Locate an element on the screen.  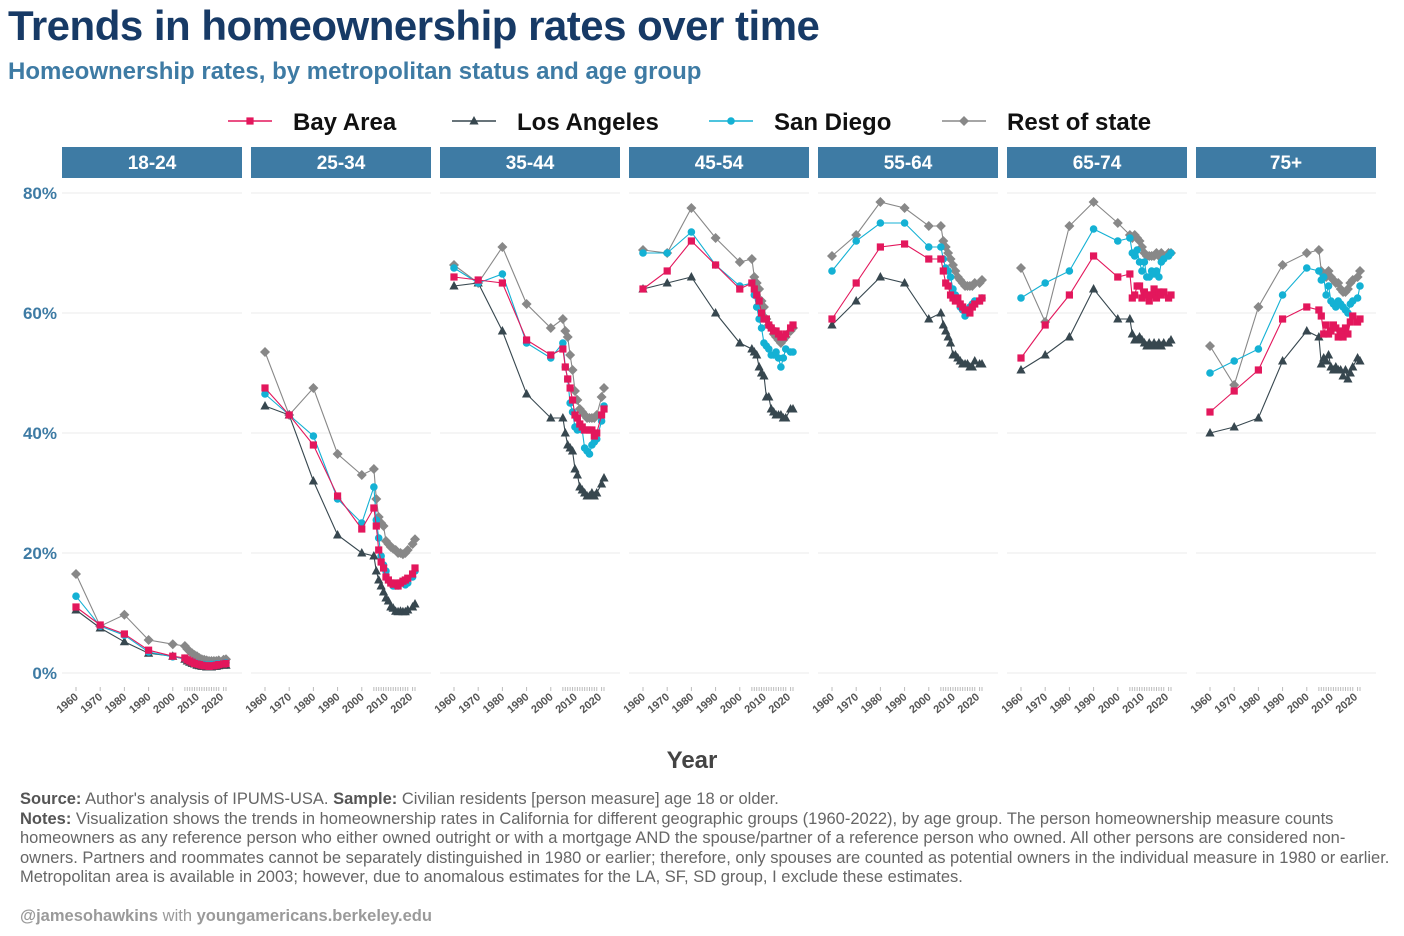
x-tick-label: 2010 is located at coordinates (566, 703).